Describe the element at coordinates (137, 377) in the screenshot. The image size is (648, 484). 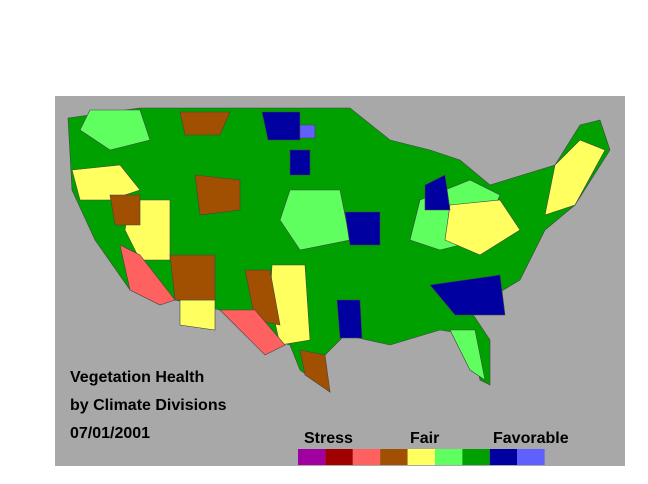
I see `title-line: Vegetation Health` at that location.